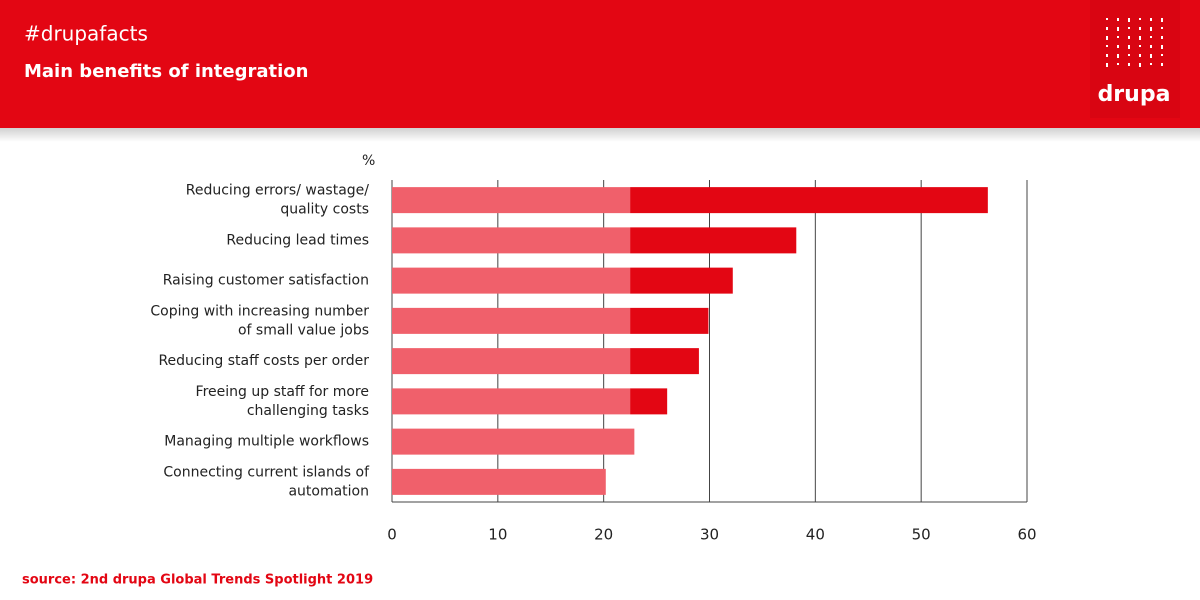  What do you see at coordinates (921, 535) in the screenshot?
I see `x-tick-label: 50` at bounding box center [921, 535].